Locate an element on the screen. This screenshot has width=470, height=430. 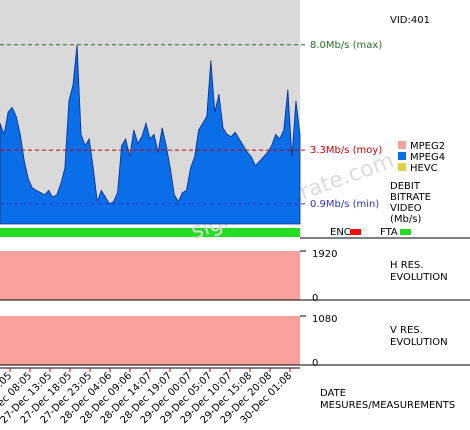
reference-label: 3.3Mb/s (moy) is located at coordinates (346, 150).